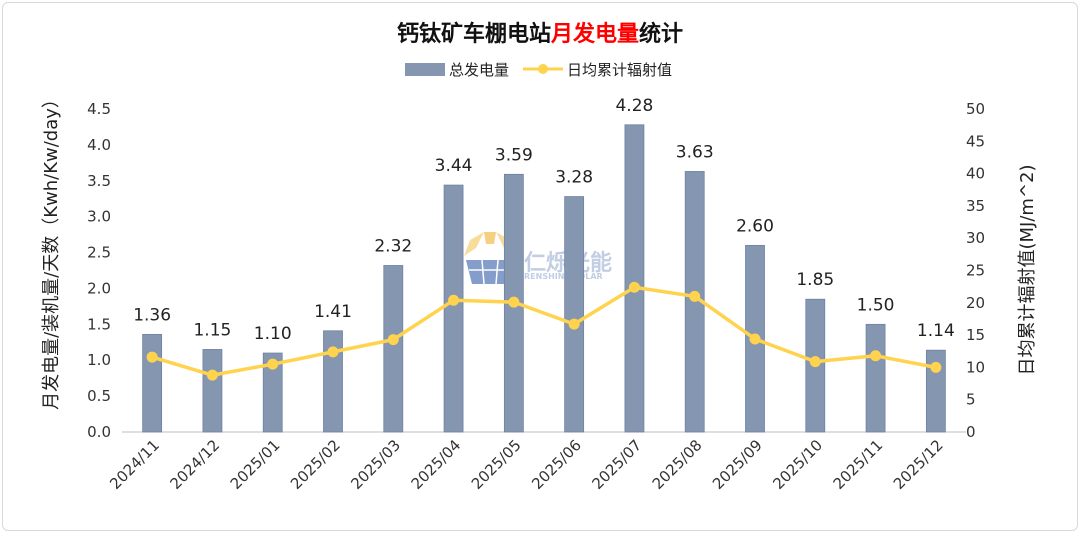 This screenshot has width=1080, height=533. I want to click on x-tick-label: 2025/03, so click(375, 464).